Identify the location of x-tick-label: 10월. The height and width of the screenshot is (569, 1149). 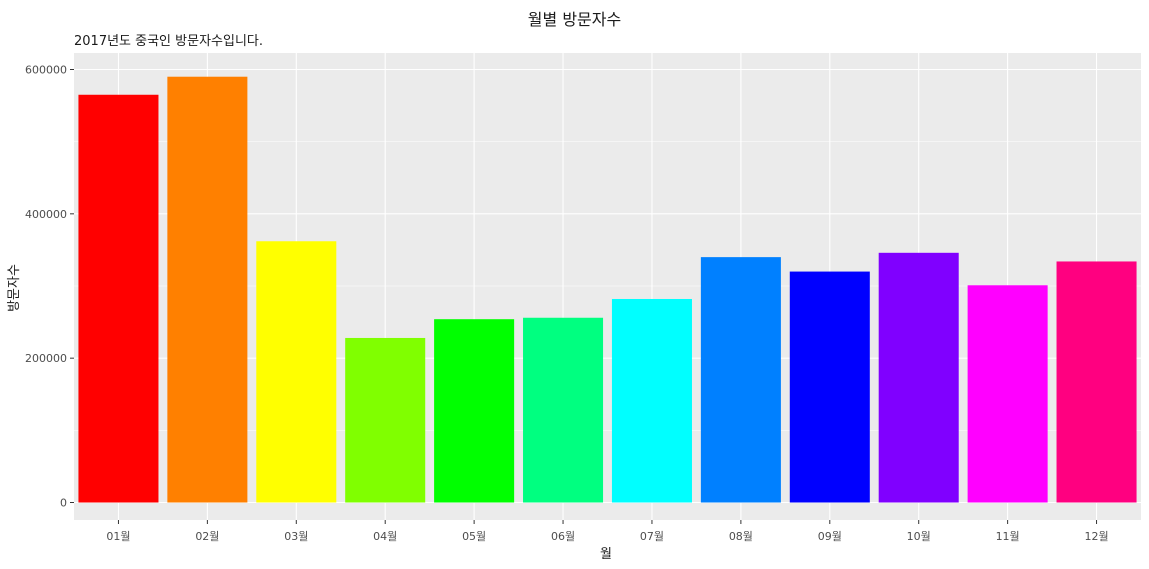
(919, 536).